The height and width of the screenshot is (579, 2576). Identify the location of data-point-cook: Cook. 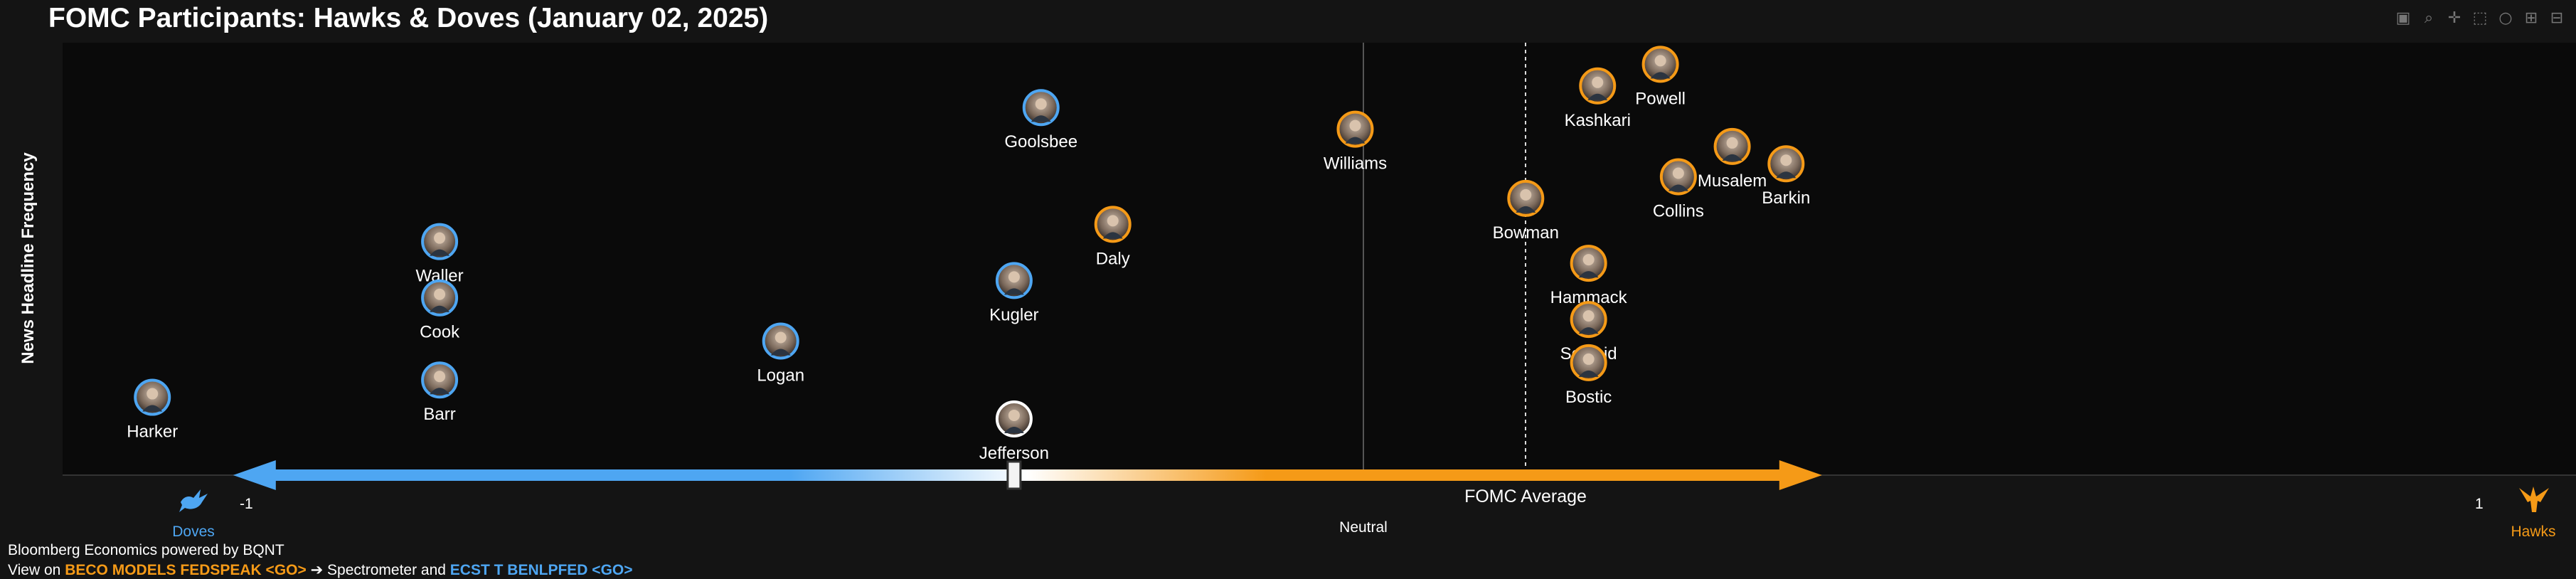
(440, 310).